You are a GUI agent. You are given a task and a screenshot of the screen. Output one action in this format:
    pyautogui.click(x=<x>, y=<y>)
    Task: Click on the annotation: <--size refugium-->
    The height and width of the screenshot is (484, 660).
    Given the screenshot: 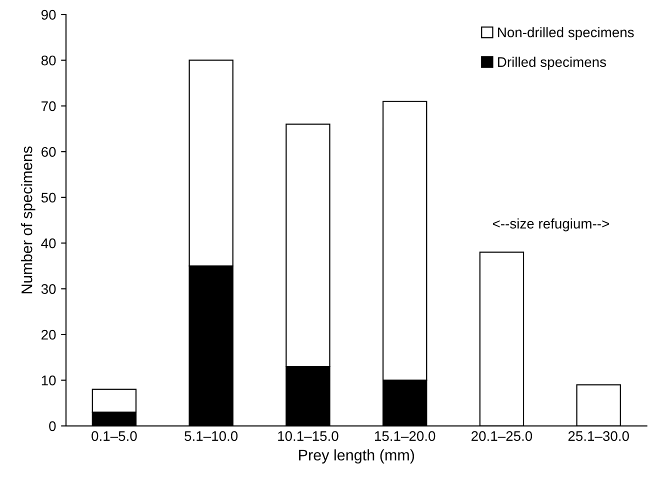 What is the action you would take?
    pyautogui.click(x=551, y=225)
    